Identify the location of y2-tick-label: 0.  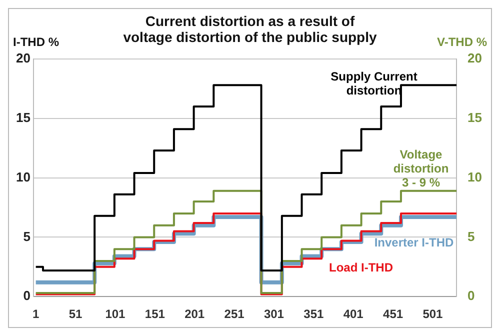
(471, 296).